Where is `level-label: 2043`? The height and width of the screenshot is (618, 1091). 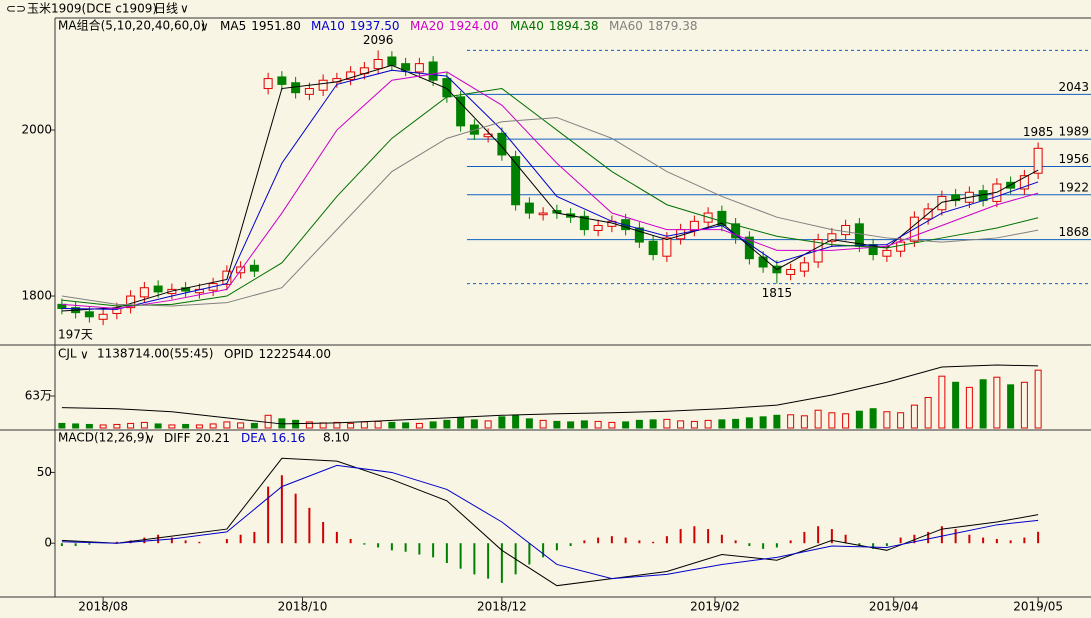
level-label: 2043 is located at coordinates (1073, 87).